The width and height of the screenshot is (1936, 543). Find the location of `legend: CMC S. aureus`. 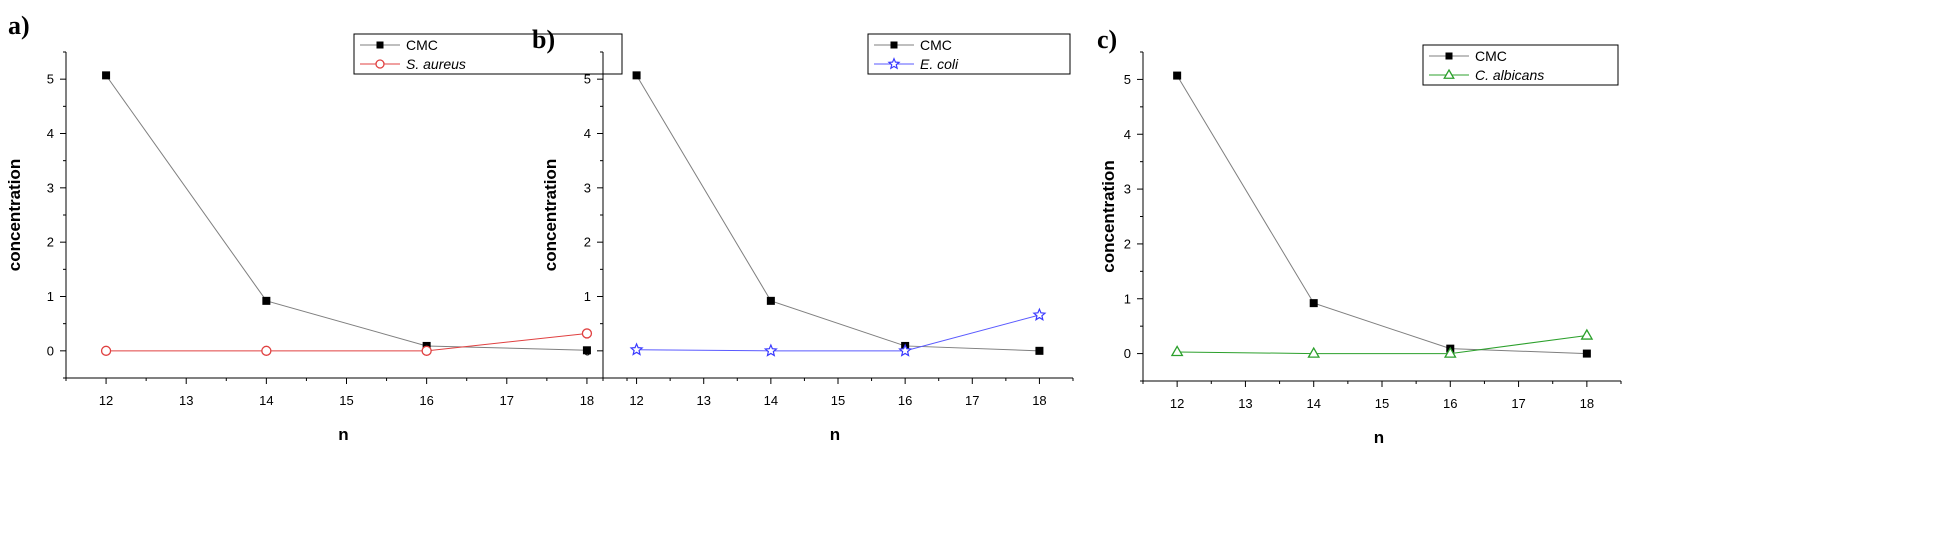

legend: CMC S. aureus is located at coordinates (488, 54).